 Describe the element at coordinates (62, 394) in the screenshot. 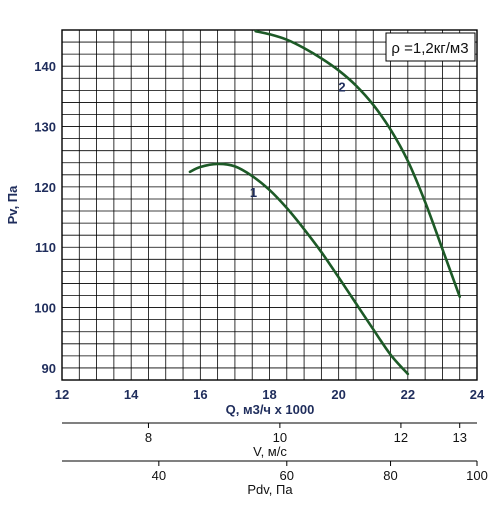

I see `x-tick-label: 12` at that location.